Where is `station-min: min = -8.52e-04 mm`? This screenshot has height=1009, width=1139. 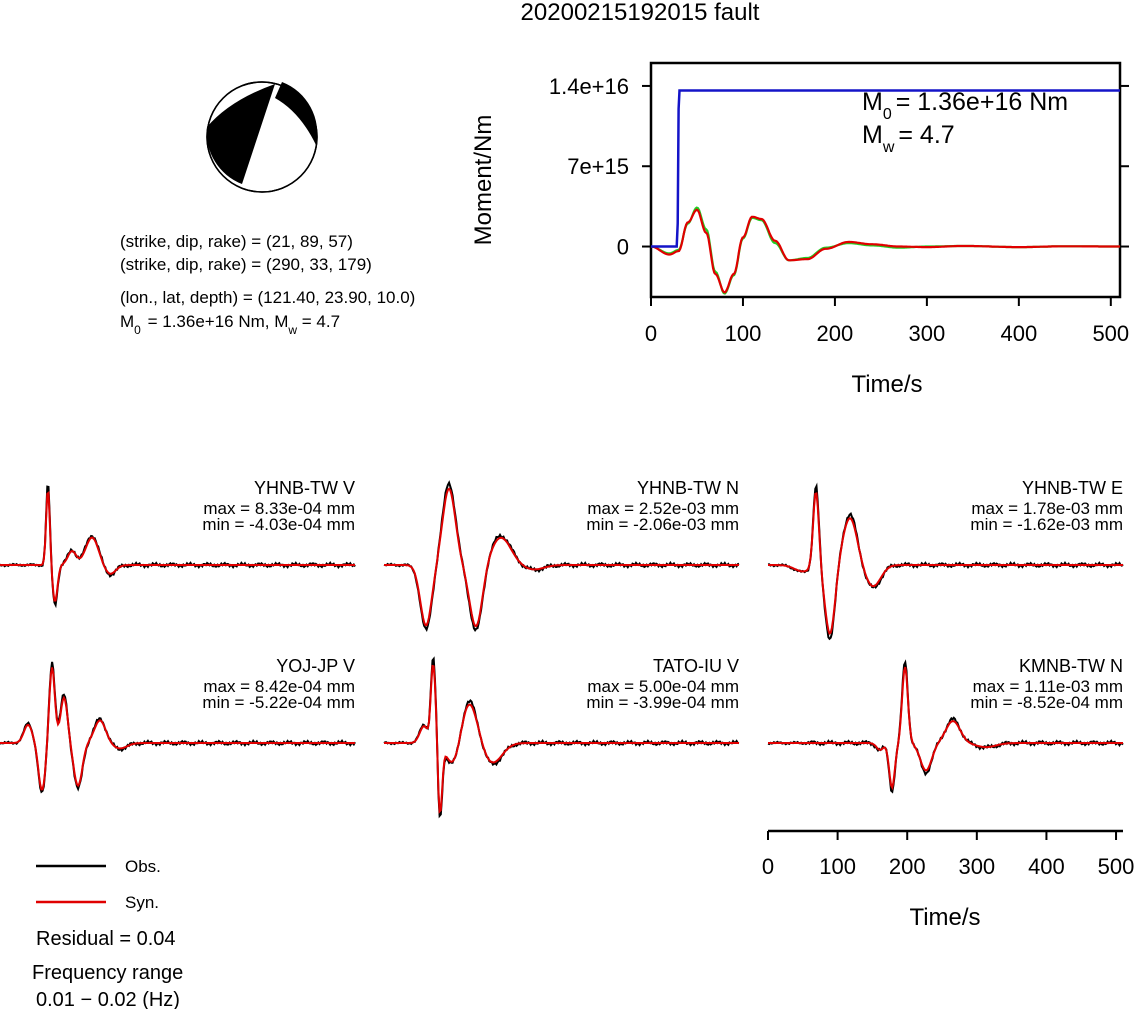 station-min: min = -8.52e-04 mm is located at coordinates (1046, 702).